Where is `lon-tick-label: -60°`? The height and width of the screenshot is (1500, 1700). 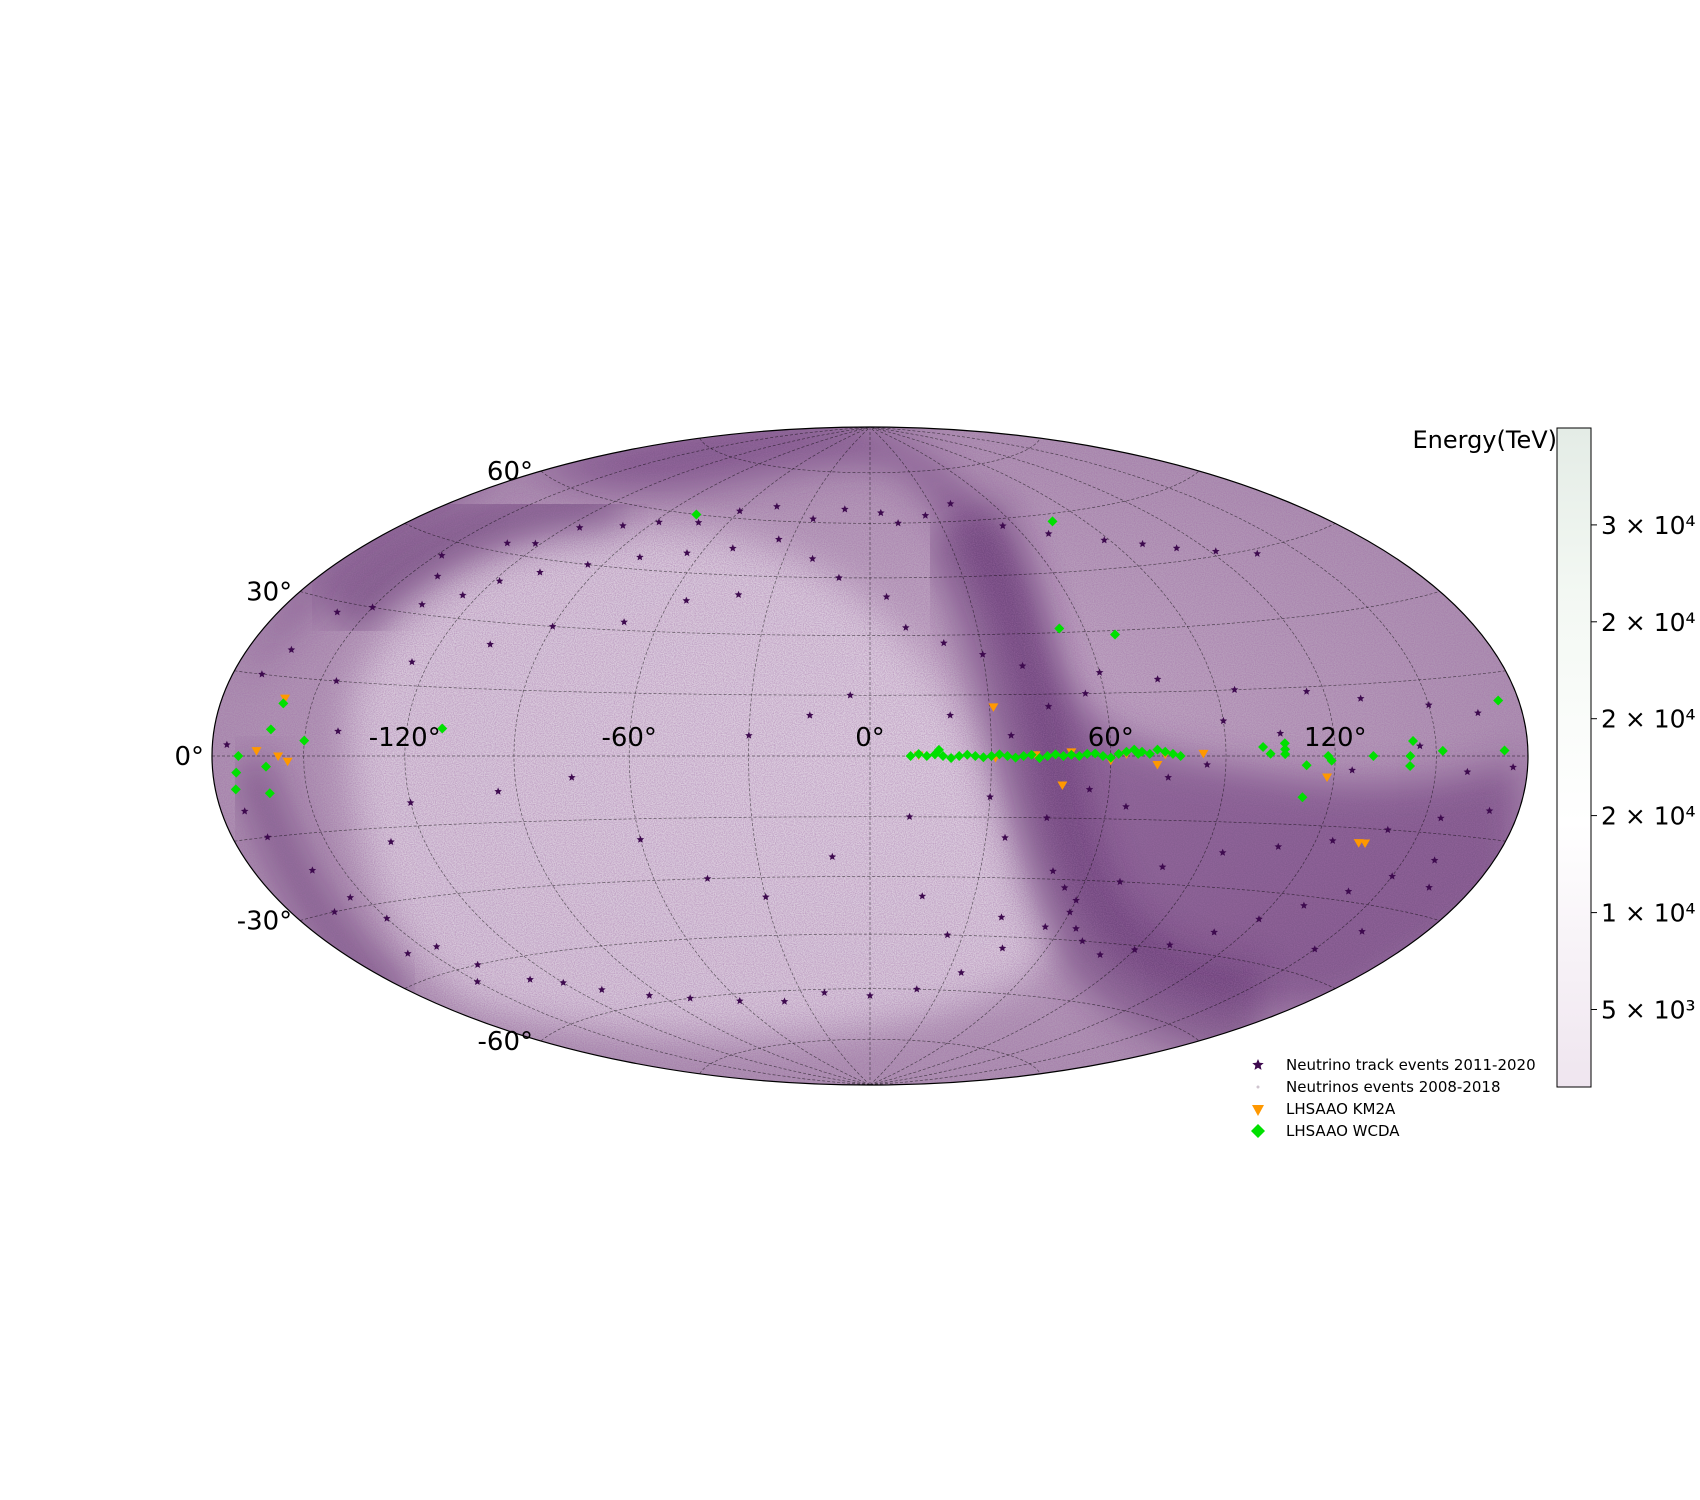
lon-tick-label: -60° is located at coordinates (628, 738).